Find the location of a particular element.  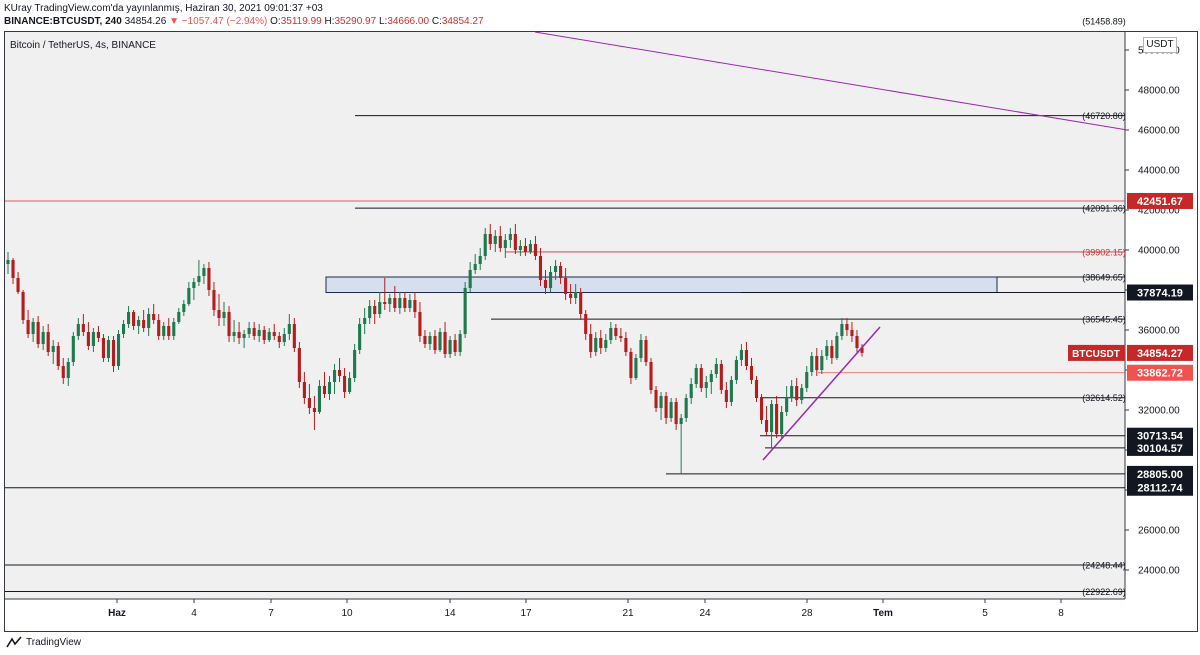

supply-zone is located at coordinates (661, 285).